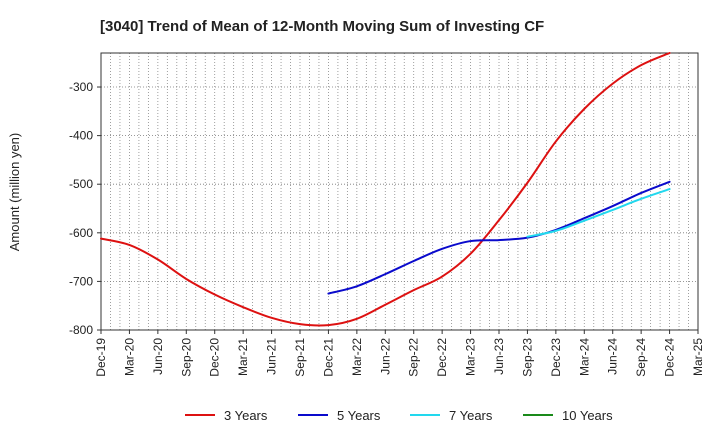 The width and height of the screenshot is (720, 440). What do you see at coordinates (81, 136) in the screenshot?
I see `y-tick-label: -400` at bounding box center [81, 136].